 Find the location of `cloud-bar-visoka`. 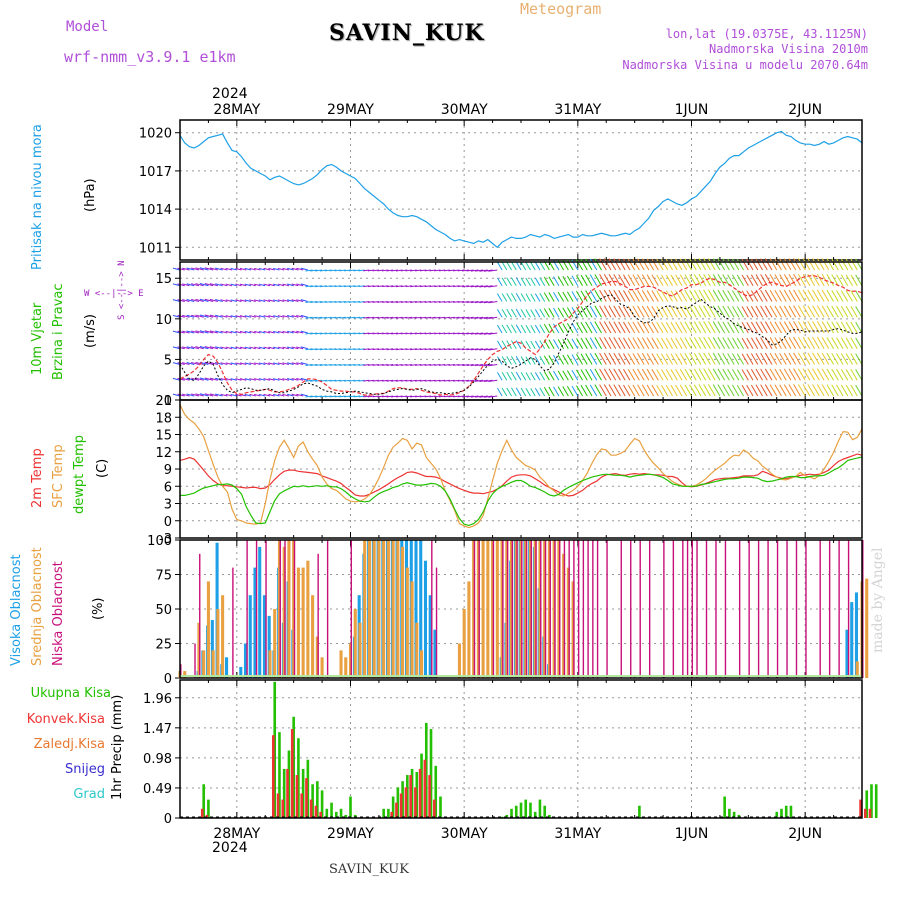

cloud-bar-visoka is located at coordinates (255, 622).